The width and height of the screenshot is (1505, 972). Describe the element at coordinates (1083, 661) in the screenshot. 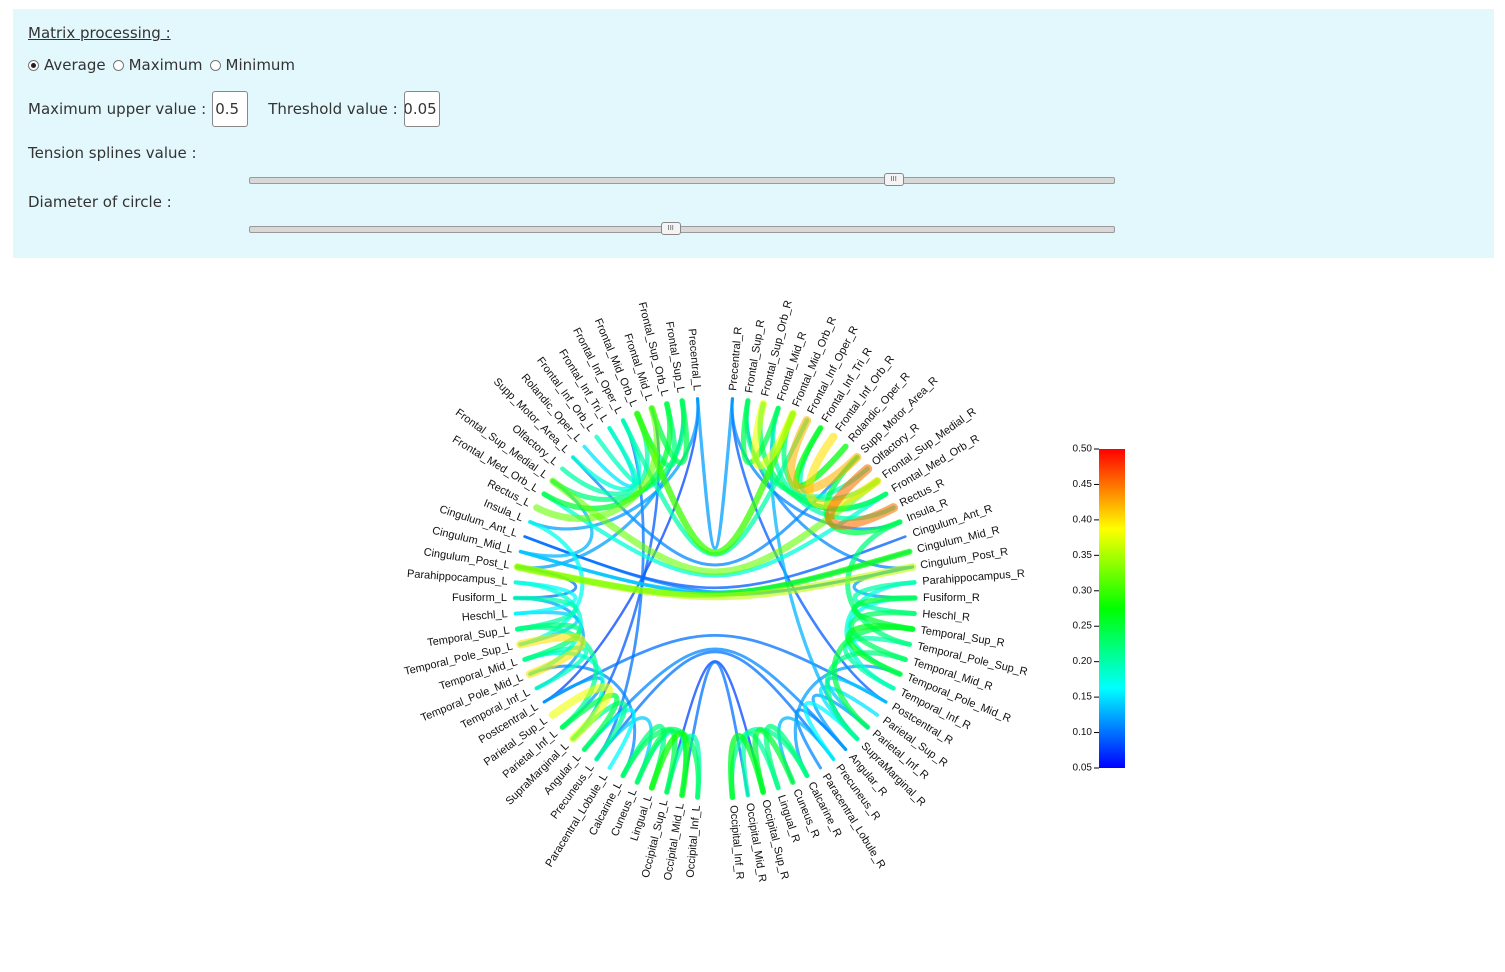

I see `colorbar-tick-label: 0.20` at that location.